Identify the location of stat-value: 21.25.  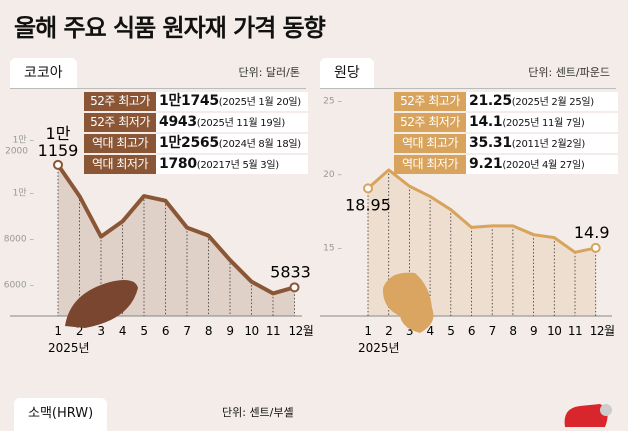
(490, 101).